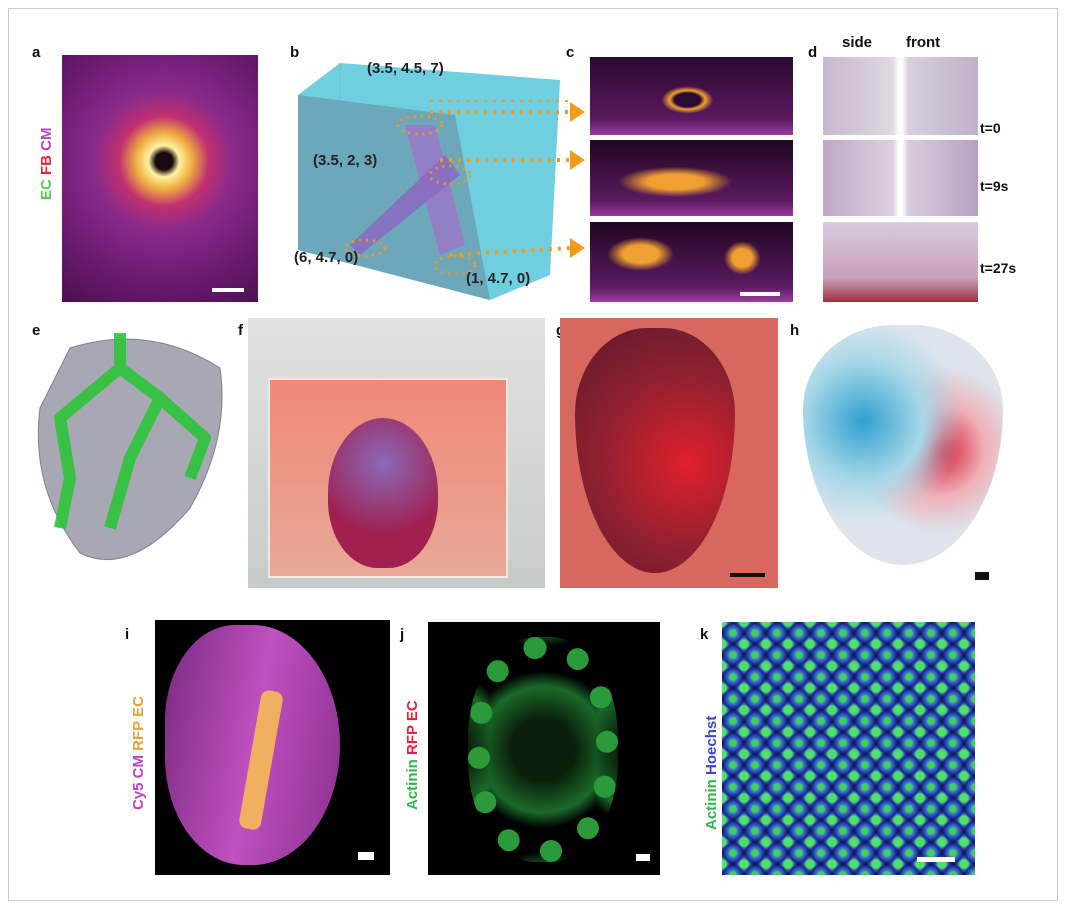 Image resolution: width=1068 pixels, height=910 pixels. What do you see at coordinates (498, 278) in the screenshot?
I see `coord-bottom-right: (1, 4.7, 0)` at bounding box center [498, 278].